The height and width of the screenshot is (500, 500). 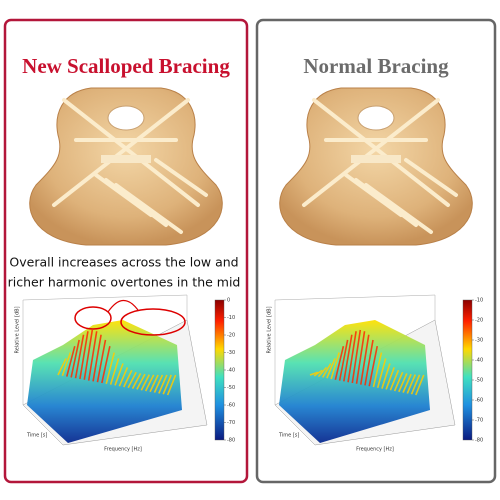 What do you see at coordinates (123, 450) in the screenshot?
I see `axis-label: Frequency [Hz]` at bounding box center [123, 450].